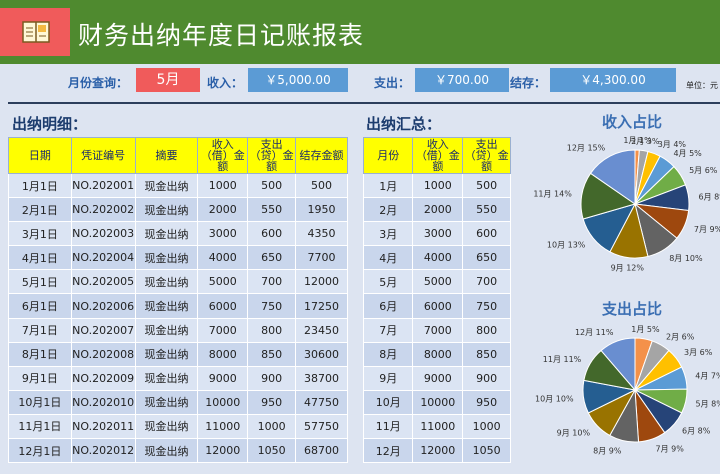  What do you see at coordinates (223, 378) in the screenshot?
I see `detail-cell: 9000` at bounding box center [223, 378].